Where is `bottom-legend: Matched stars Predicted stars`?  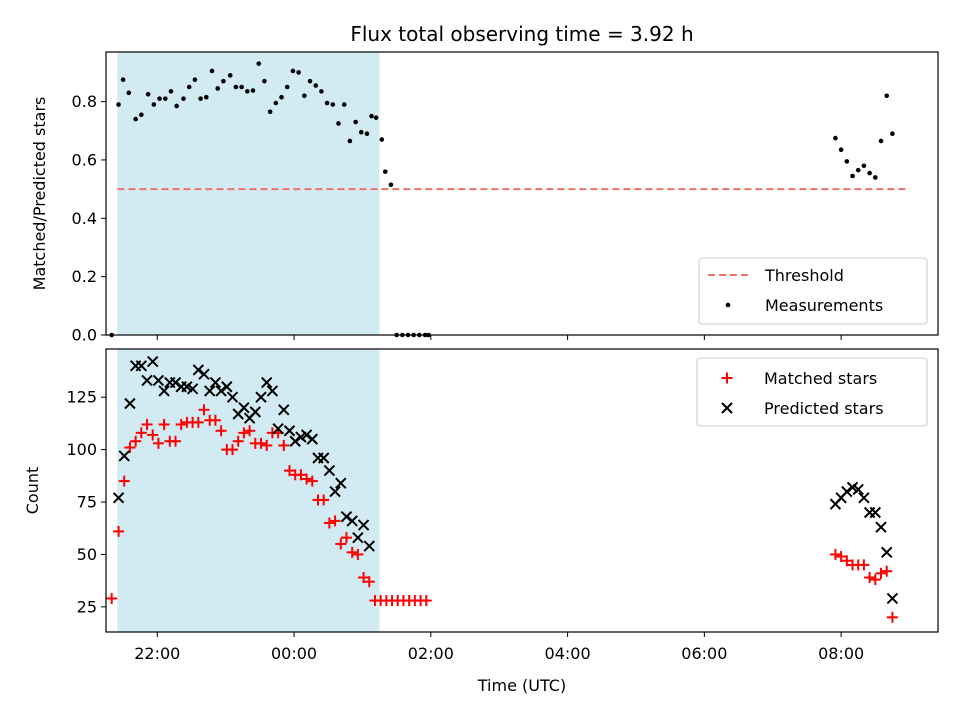
bottom-legend: Matched stars Predicted stars is located at coordinates (812, 392).